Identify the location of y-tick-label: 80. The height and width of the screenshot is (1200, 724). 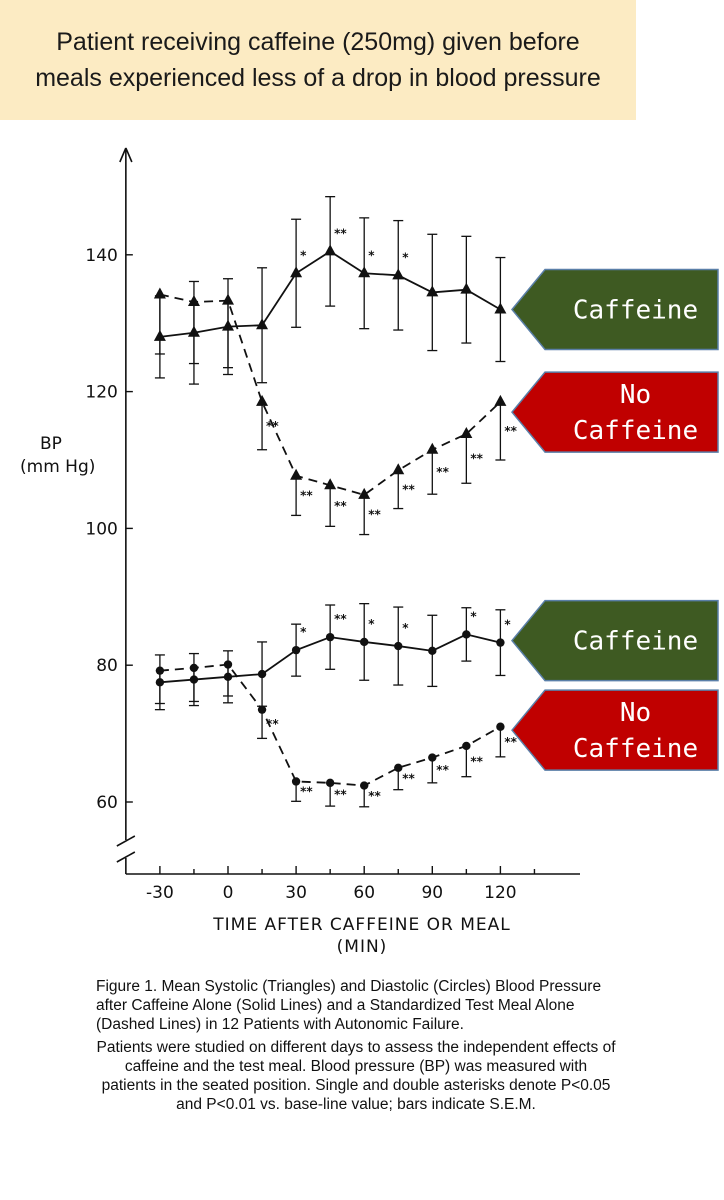
(107, 666).